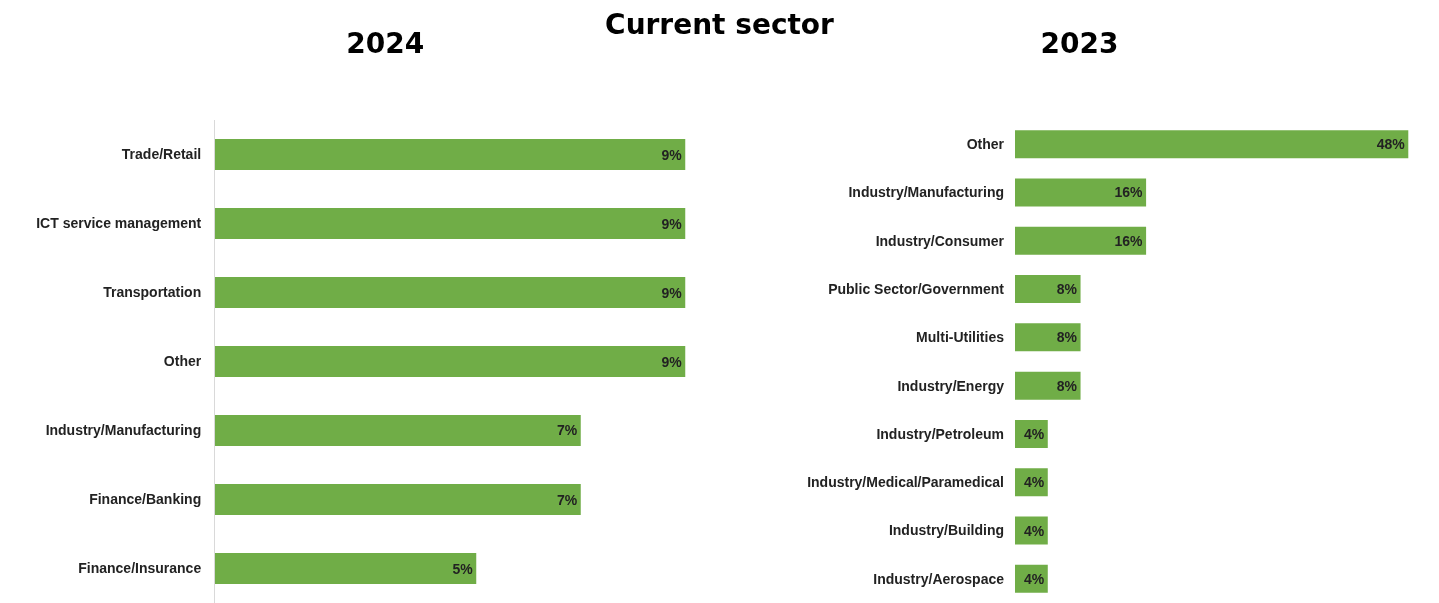 The width and height of the screenshot is (1439, 603). What do you see at coordinates (1079, 44) in the screenshot?
I see `chart-title: 2023` at bounding box center [1079, 44].